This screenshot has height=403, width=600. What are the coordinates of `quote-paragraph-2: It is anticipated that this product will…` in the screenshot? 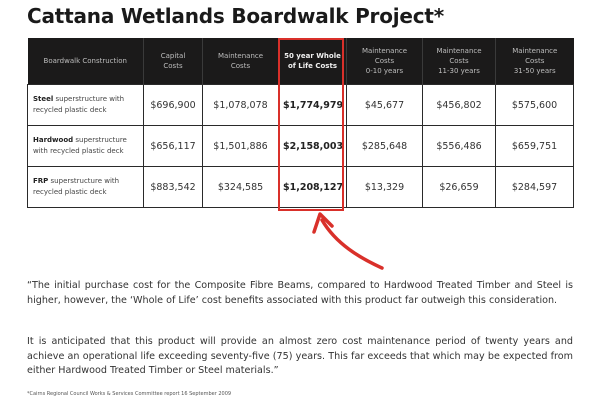 It's located at (300, 356).